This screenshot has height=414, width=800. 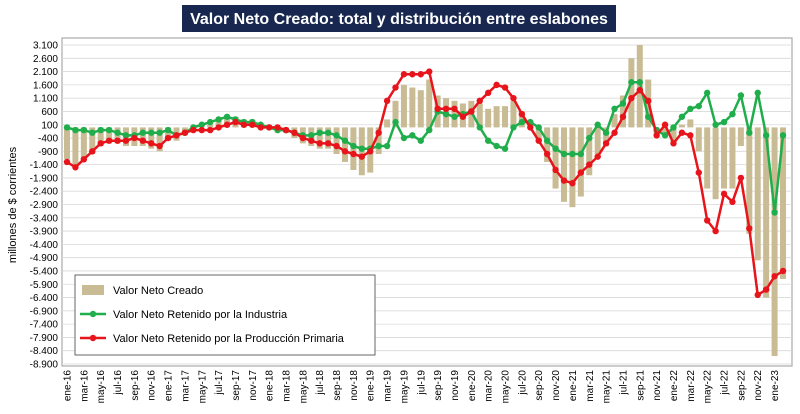 I want to click on x-tick-label: may-20, so click(x=506, y=387).